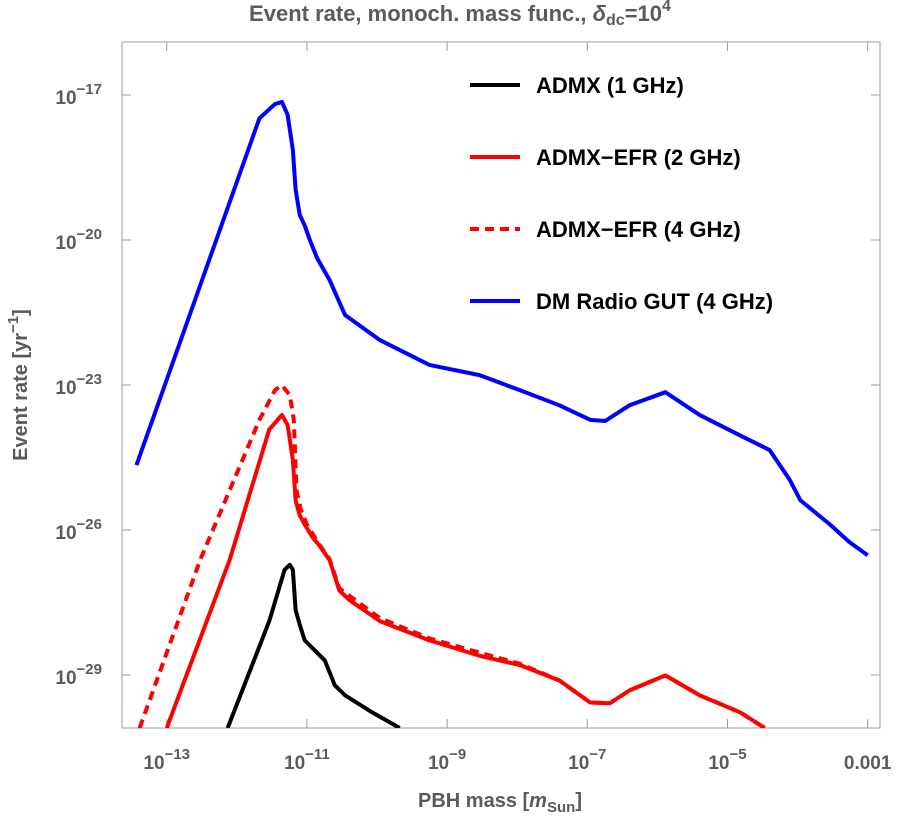 The width and height of the screenshot is (903, 817). I want to click on y-label-text: ], so click(21, 312).